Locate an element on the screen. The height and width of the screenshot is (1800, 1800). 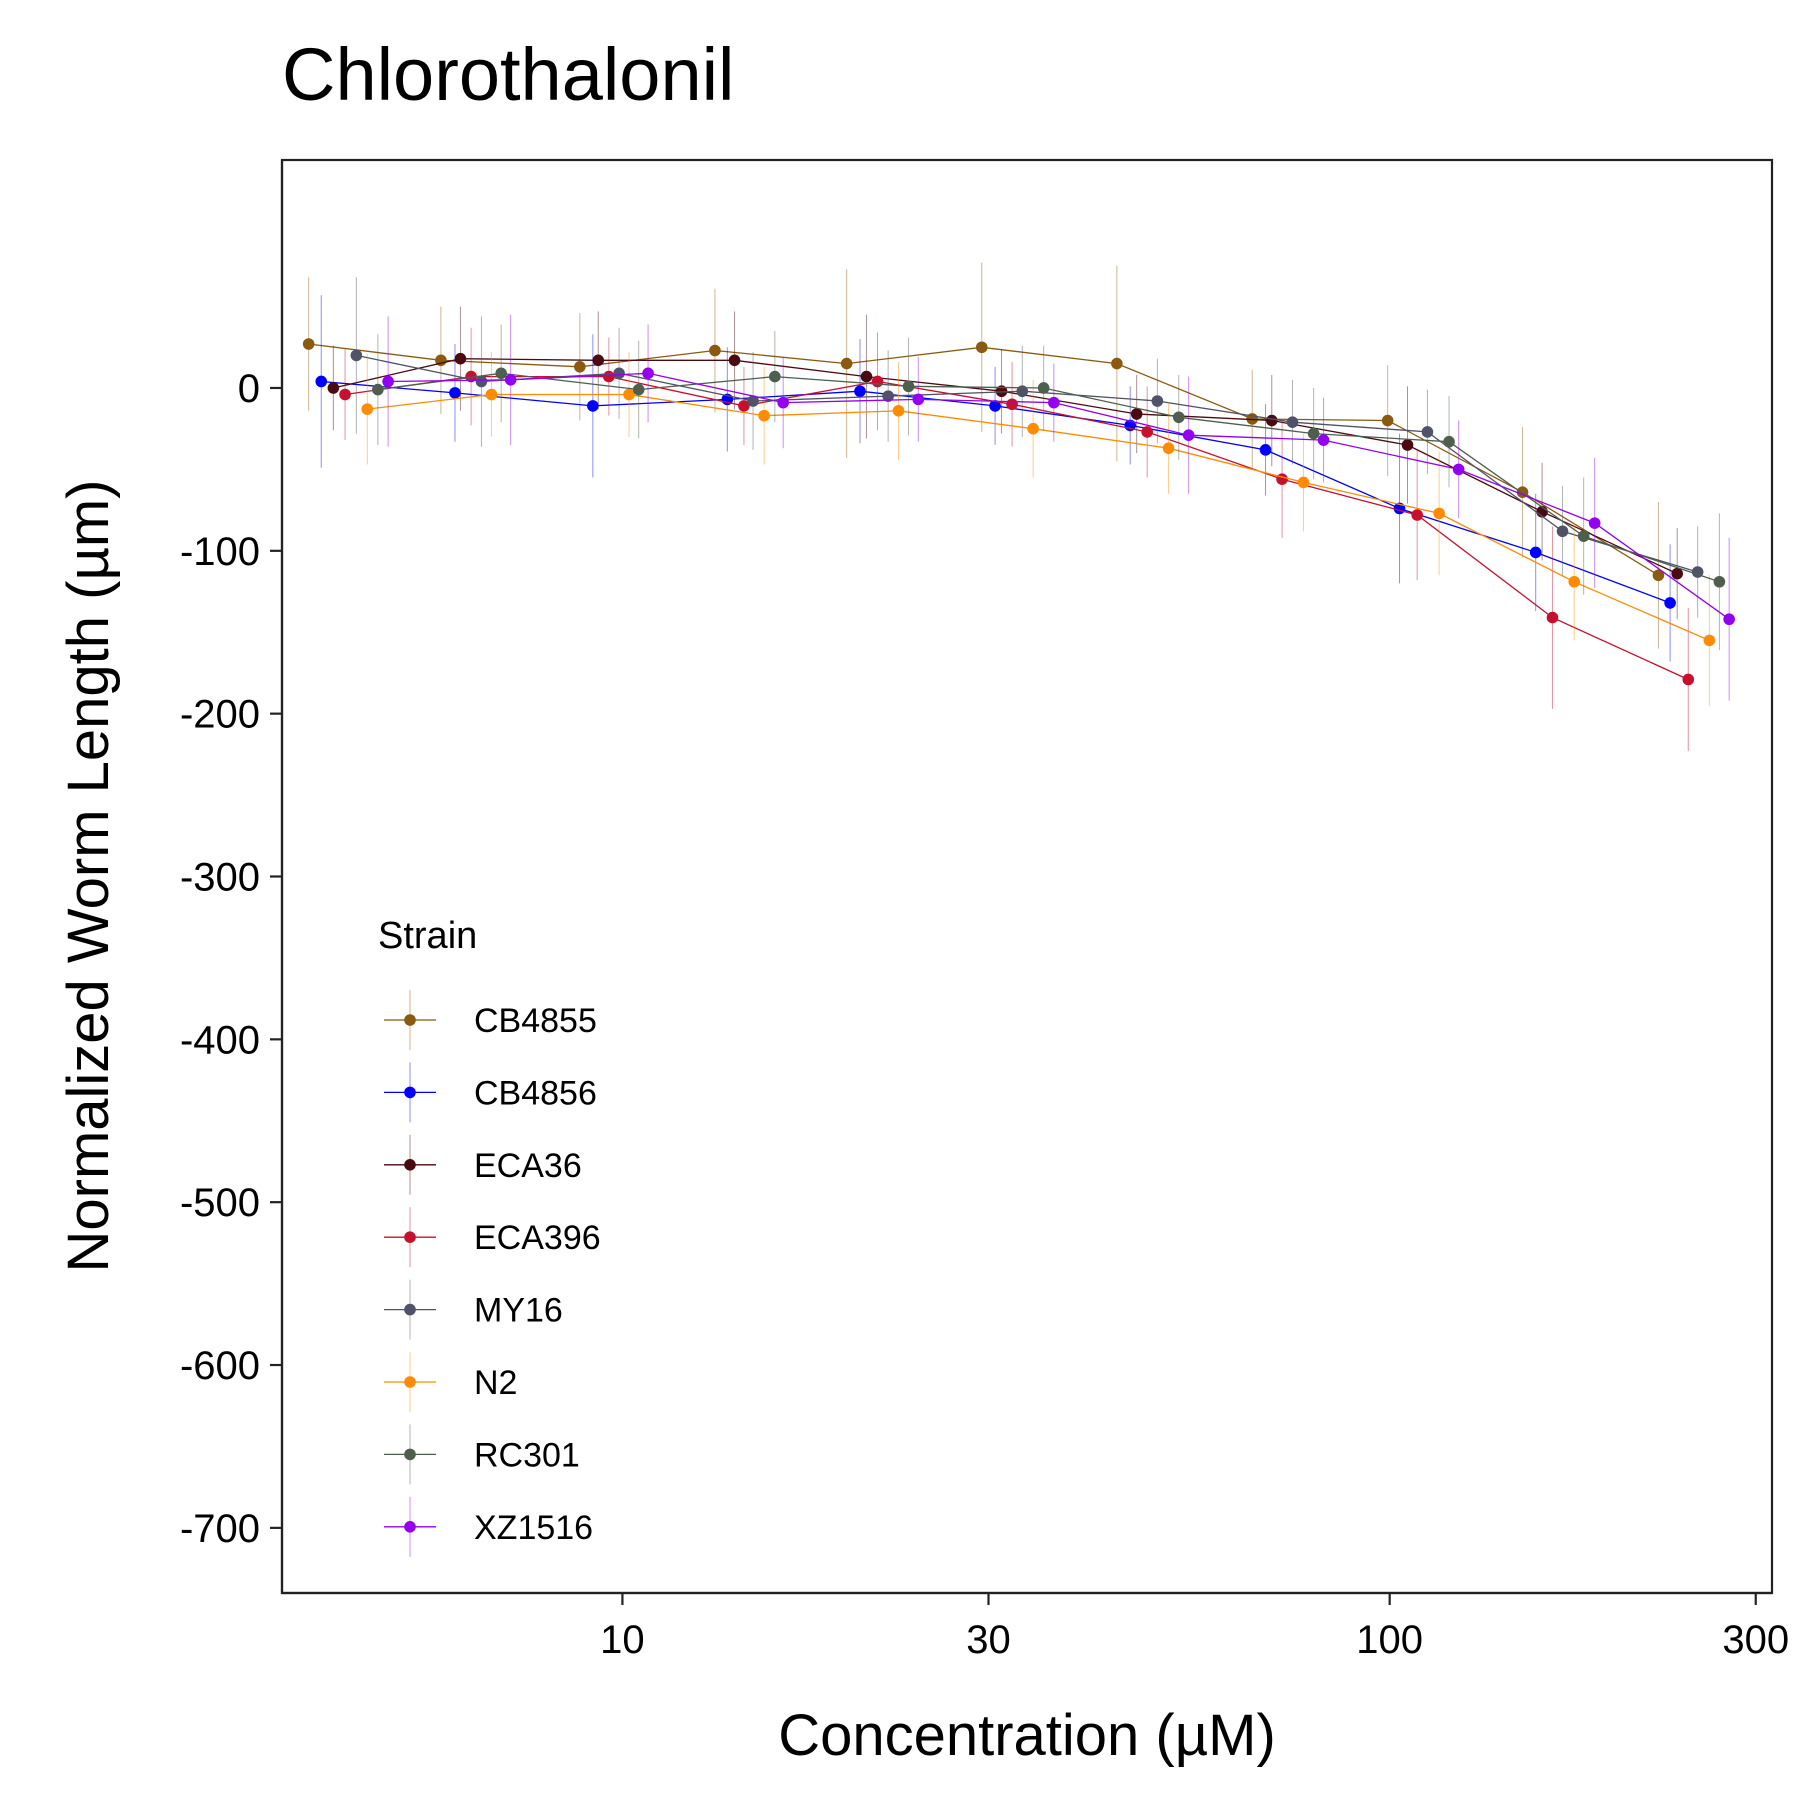
series-rc301 is located at coordinates (1049, 487).